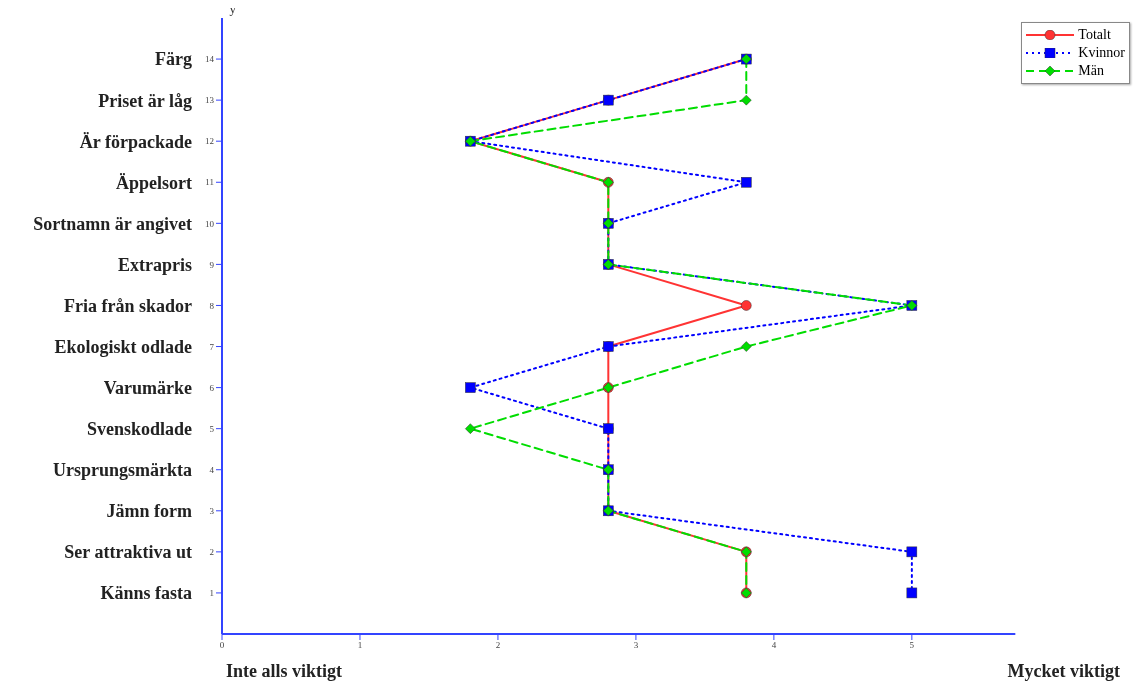  I want to click on y2-tick-label: 5, so click(212, 428).